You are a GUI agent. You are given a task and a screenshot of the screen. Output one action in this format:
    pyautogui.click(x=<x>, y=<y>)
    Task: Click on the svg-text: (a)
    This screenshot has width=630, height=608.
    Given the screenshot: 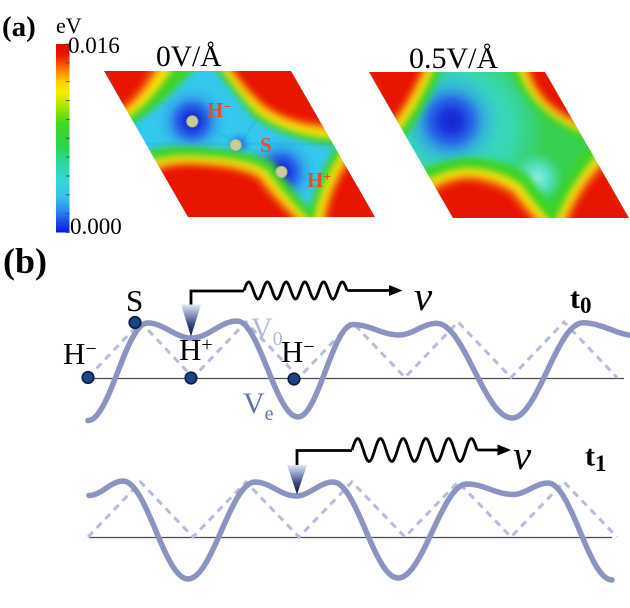 What is the action you would take?
    pyautogui.click(x=19, y=27)
    